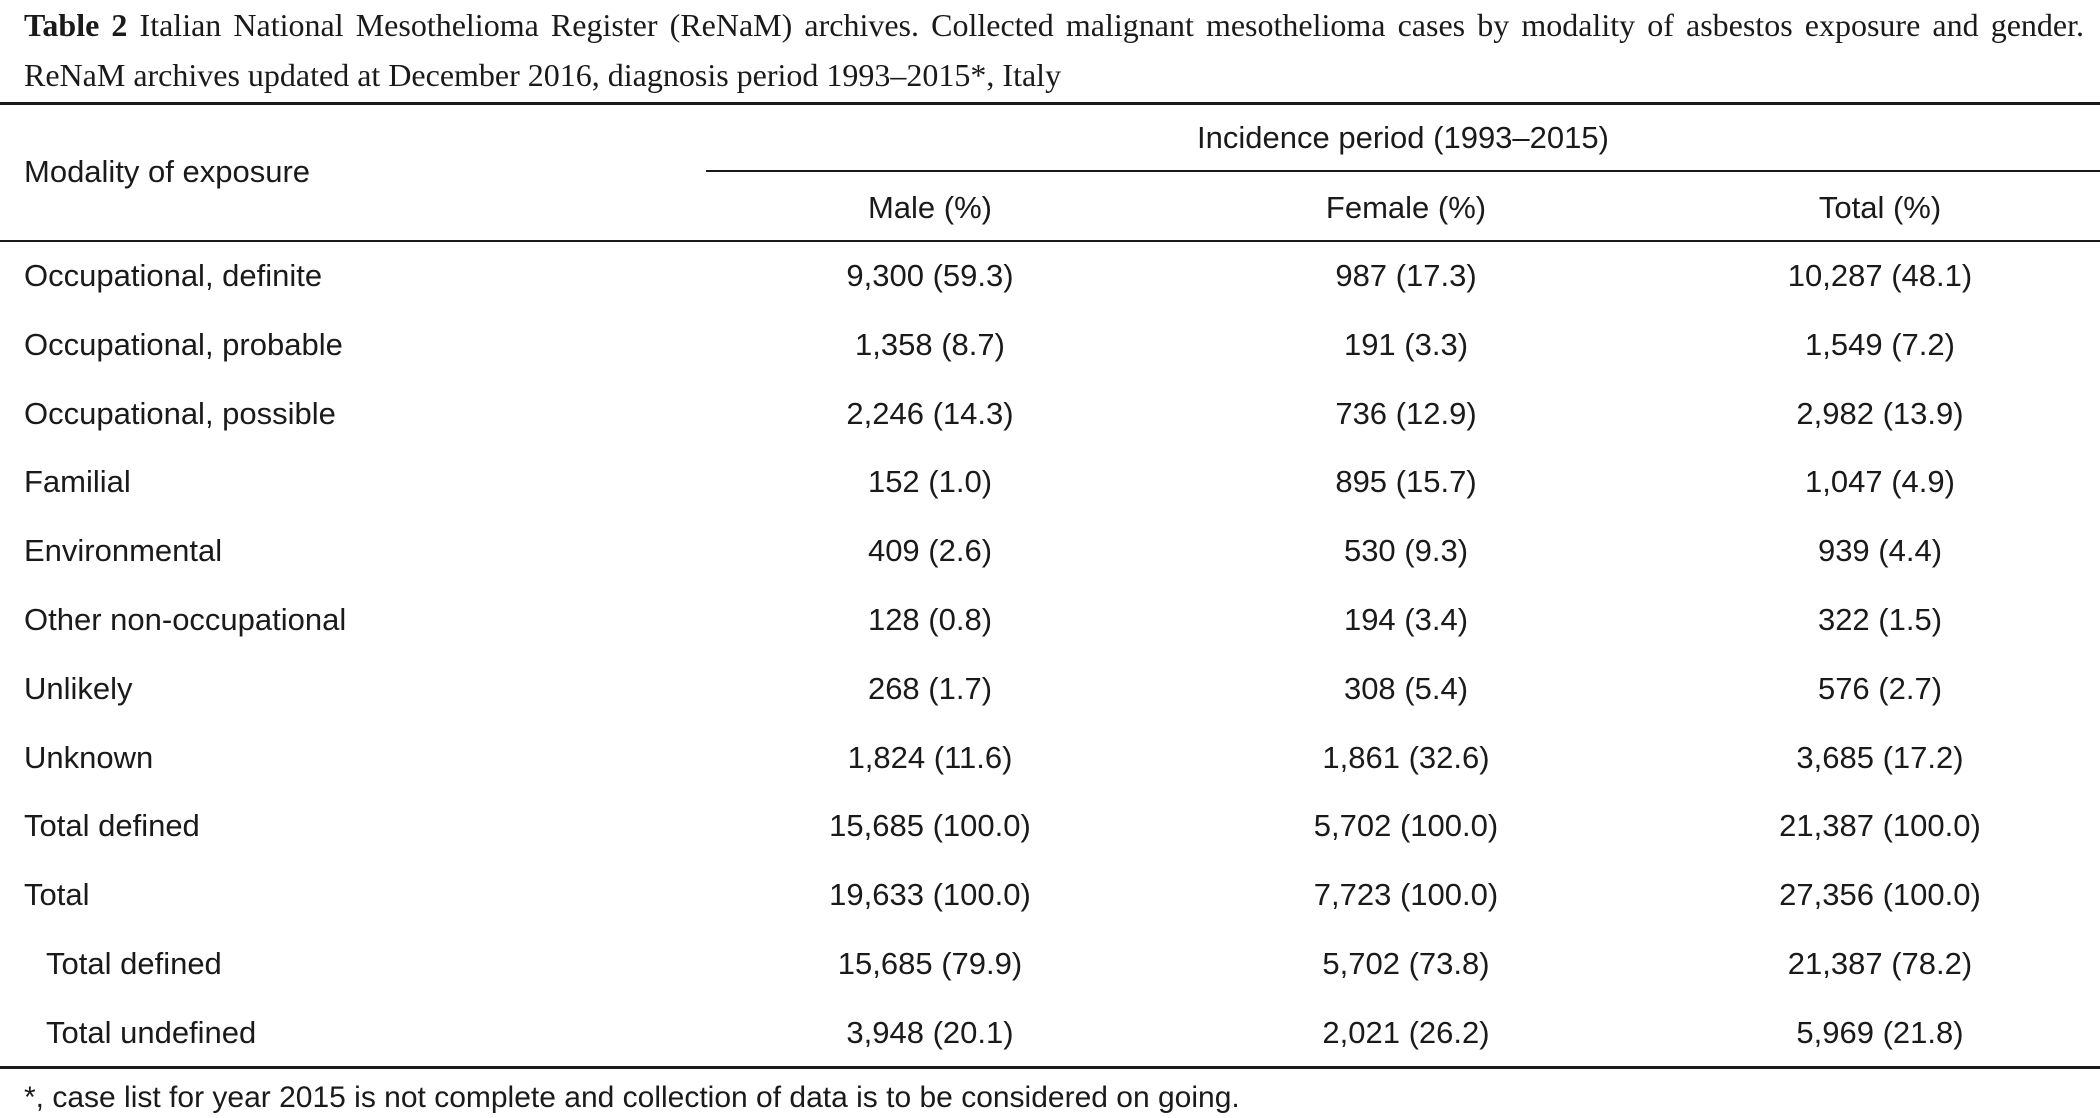 The width and height of the screenshot is (2100, 1118). I want to click on table-header-rule, so click(1050, 241).